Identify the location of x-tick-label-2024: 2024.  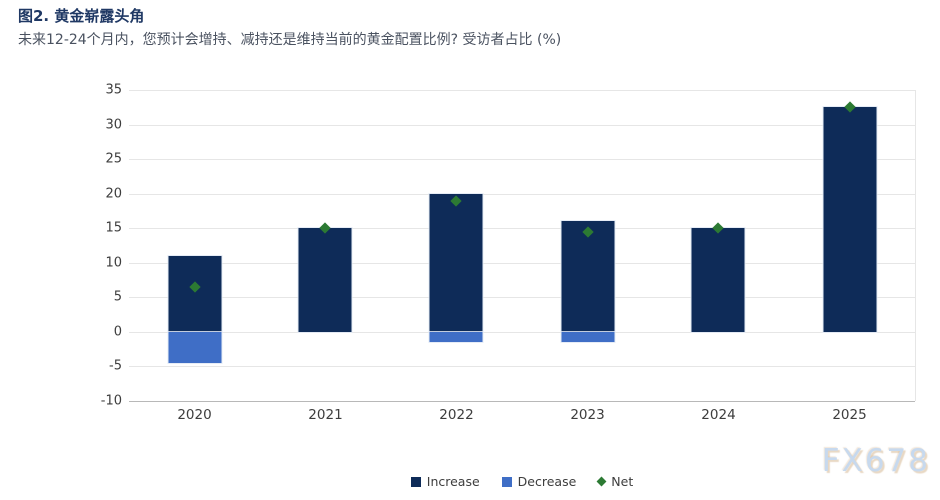
(718, 415).